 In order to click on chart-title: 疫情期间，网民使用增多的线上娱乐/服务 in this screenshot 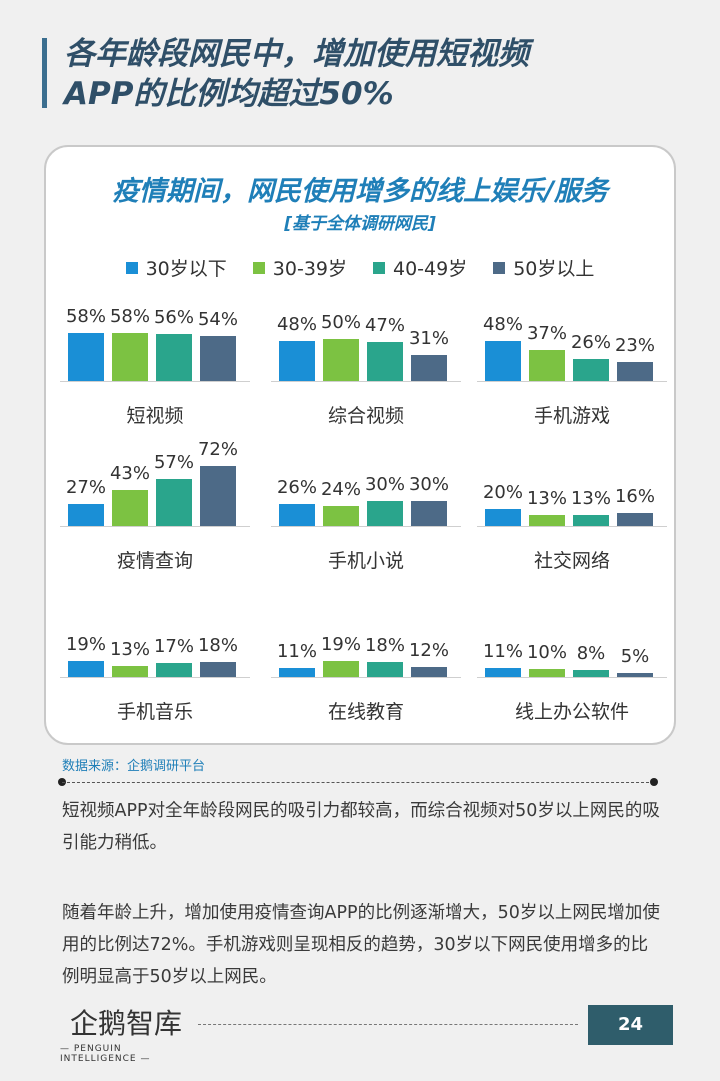, I will do `click(360, 191)`.